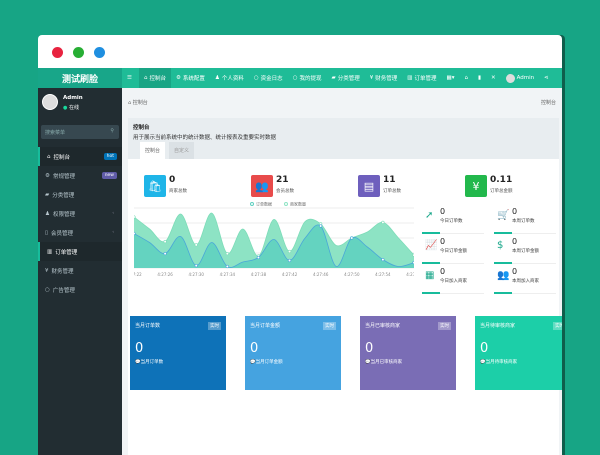  Describe the element at coordinates (205, 138) in the screenshot. I see `panel-description: 用于展示当前系统中的统计数据、统计报表及重要实时数据` at that location.